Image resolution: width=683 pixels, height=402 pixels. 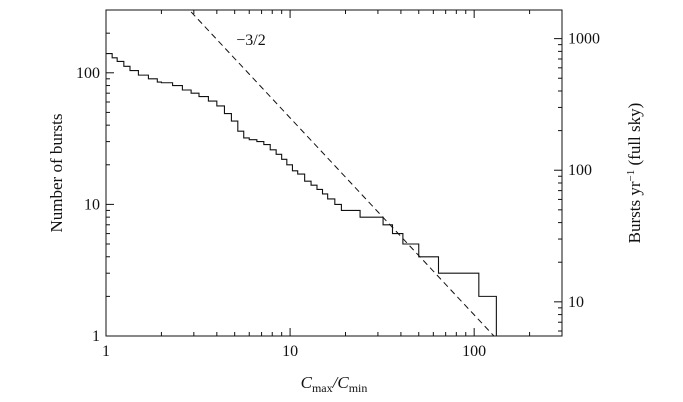 I want to click on x-tick-label: 1, so click(x=106, y=351).